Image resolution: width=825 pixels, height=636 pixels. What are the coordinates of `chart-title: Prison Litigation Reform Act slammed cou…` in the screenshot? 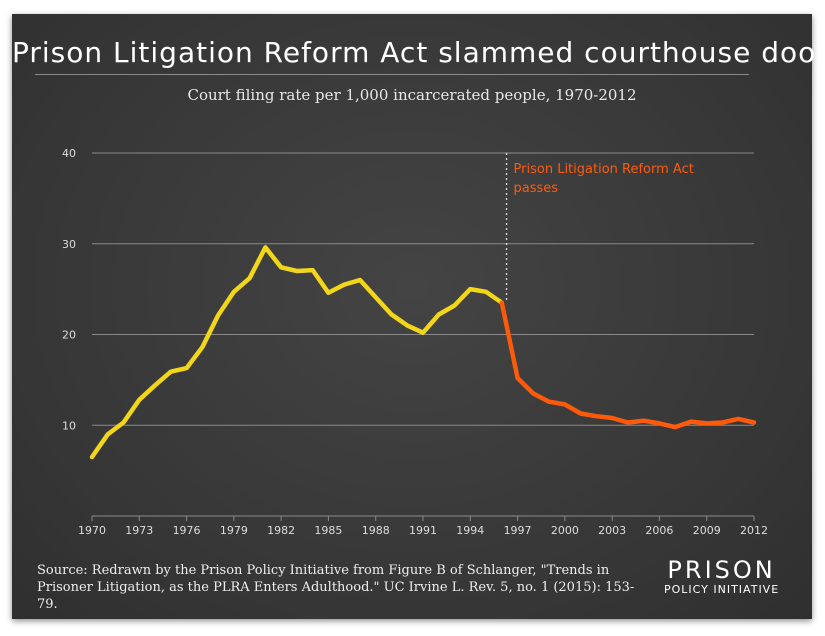 It's located at (418, 52).